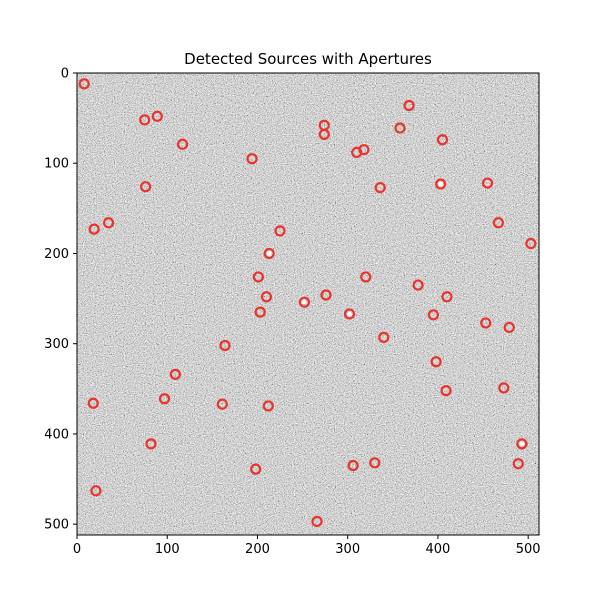  What do you see at coordinates (167, 549) in the screenshot?
I see `x-tick-label-100: 100` at bounding box center [167, 549].